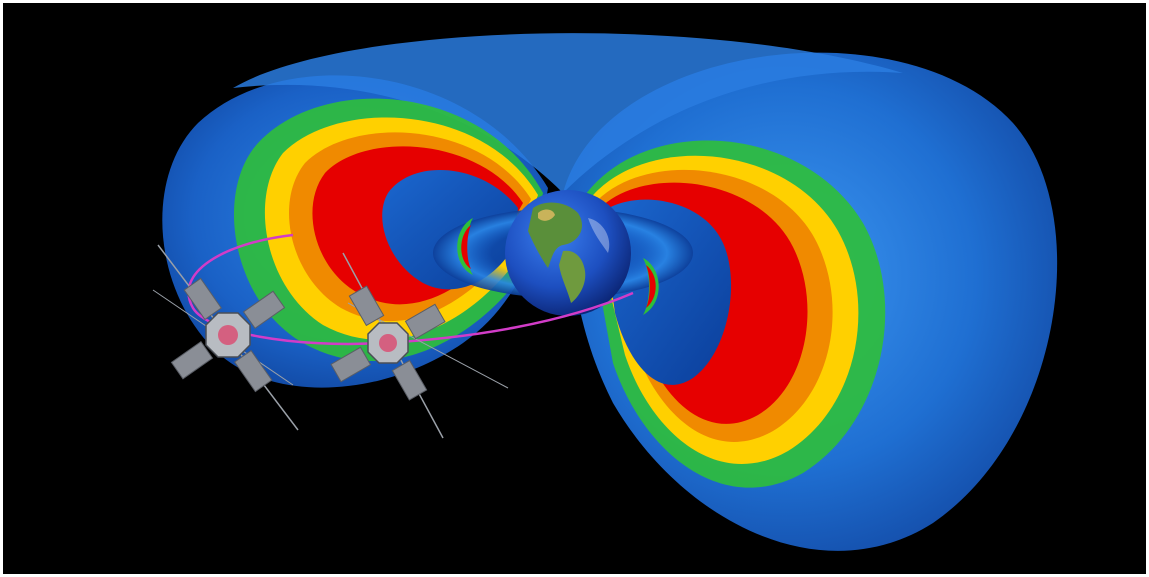 This screenshot has width=1149, height=577. Describe the element at coordinates (651, 286) in the screenshot. I see `inner-belt-right` at that location.